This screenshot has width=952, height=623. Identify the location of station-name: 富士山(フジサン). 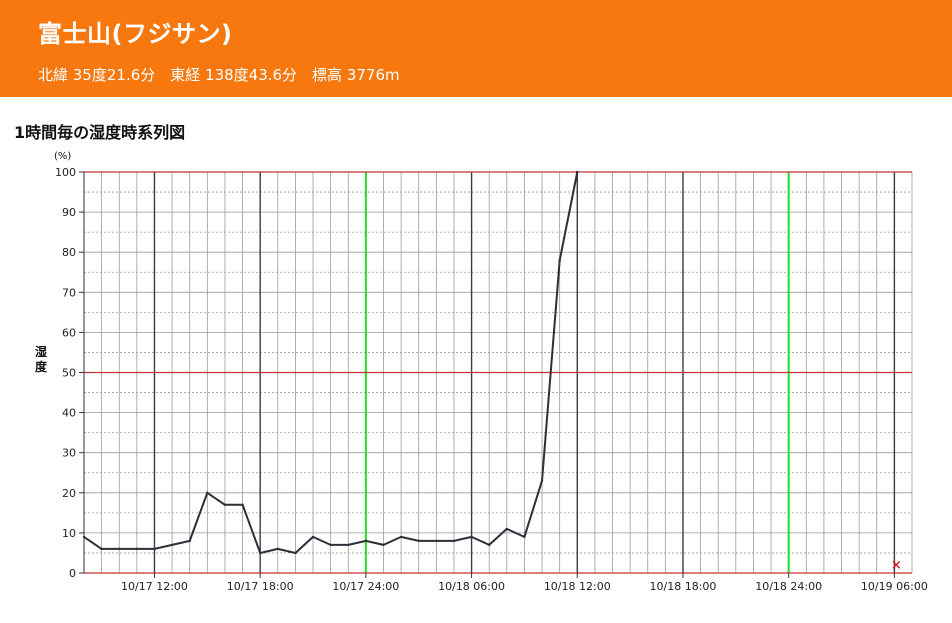
(135, 34).